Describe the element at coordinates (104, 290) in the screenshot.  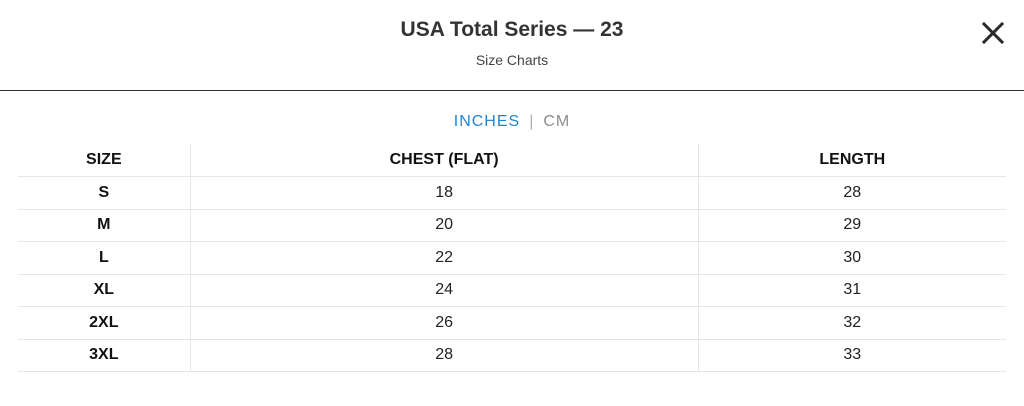
I see `size-cell: XL` at that location.